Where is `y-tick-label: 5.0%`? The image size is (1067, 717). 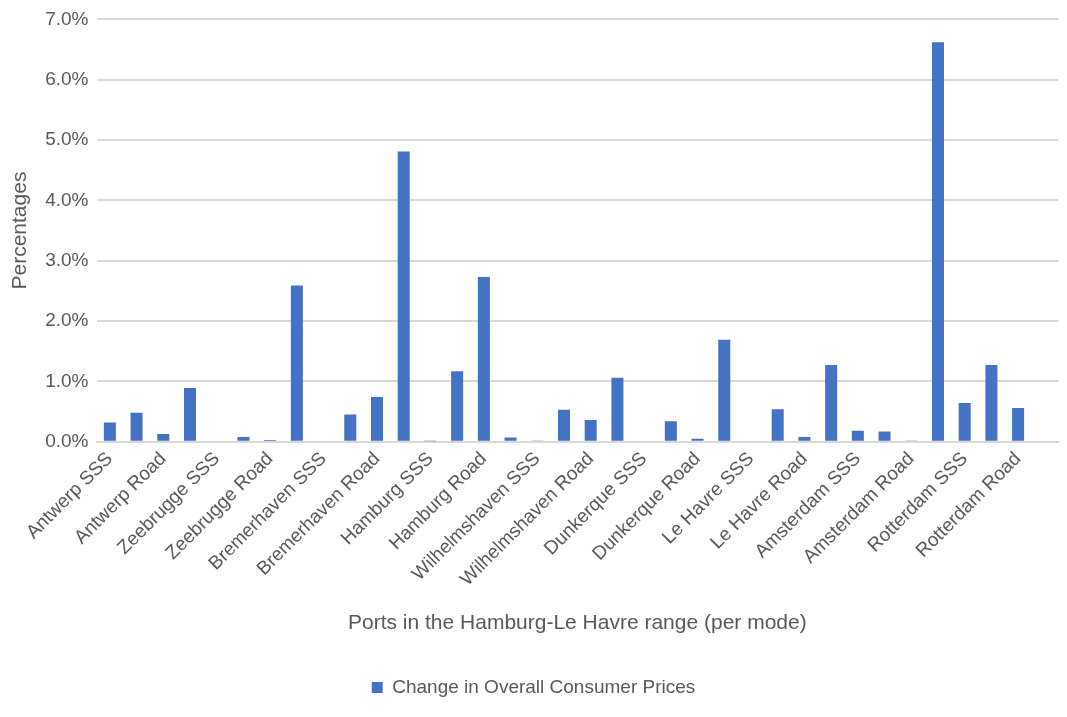 y-tick-label: 5.0% is located at coordinates (67, 139).